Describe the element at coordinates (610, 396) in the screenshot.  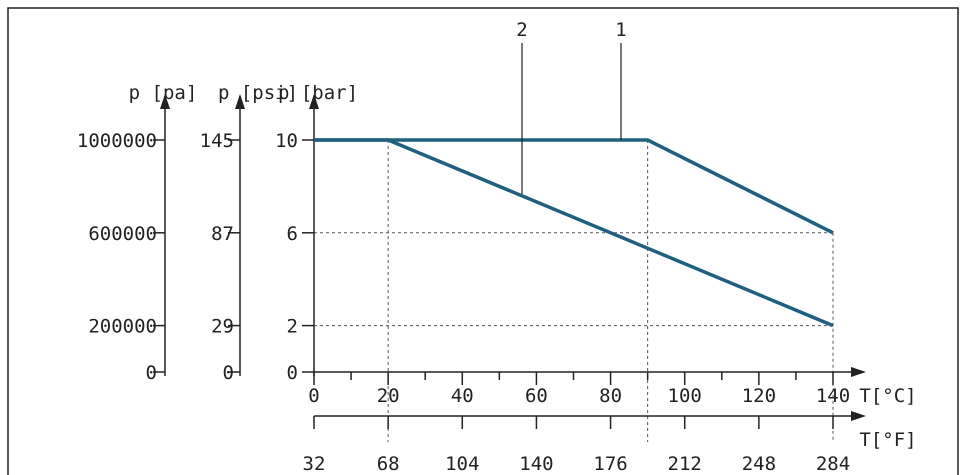
I see `x-axis-celsius-tick-label: 80` at that location.